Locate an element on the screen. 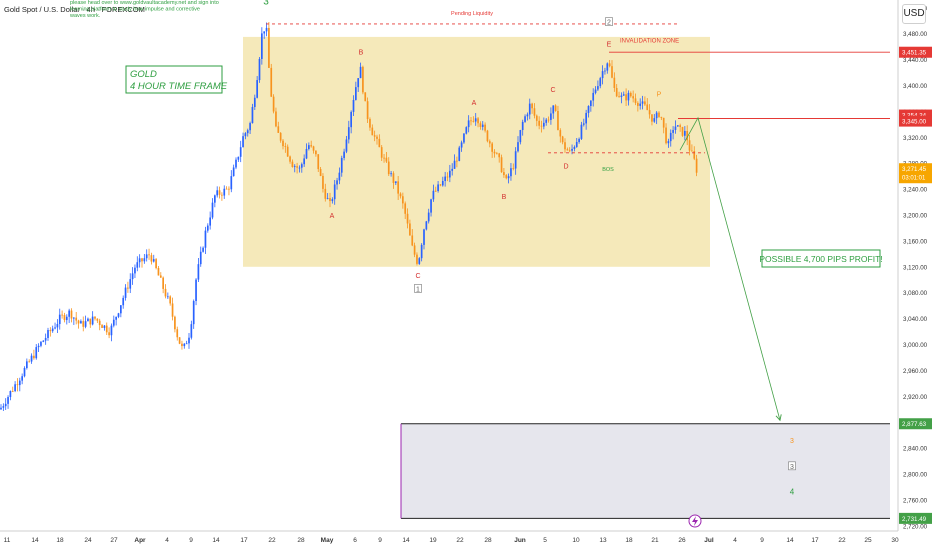 The width and height of the screenshot is (932, 550). x-tick-label: Jun is located at coordinates (520, 540).